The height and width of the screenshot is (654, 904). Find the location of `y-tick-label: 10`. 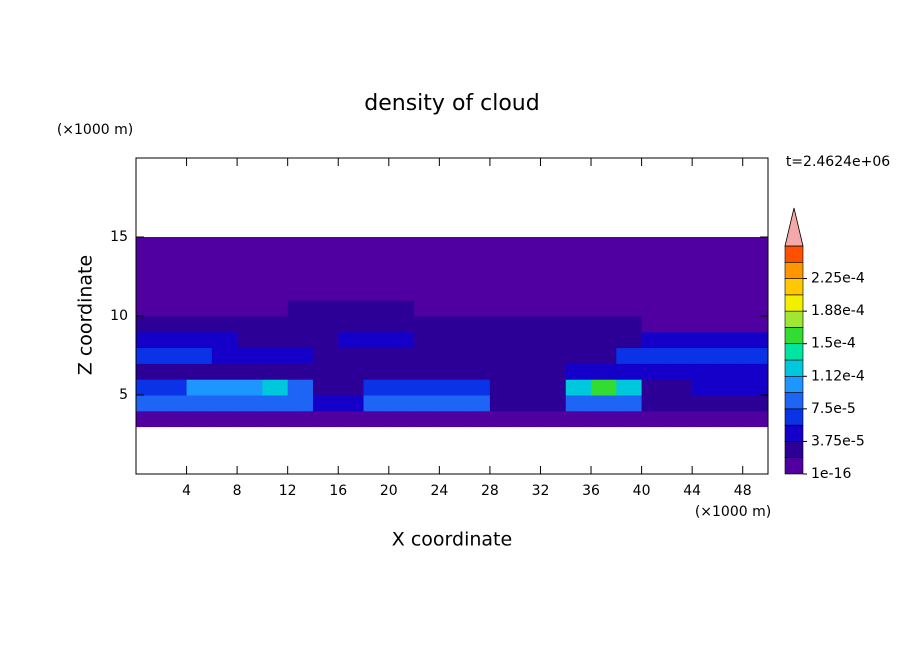

y-tick-label: 10 is located at coordinates (119, 316).